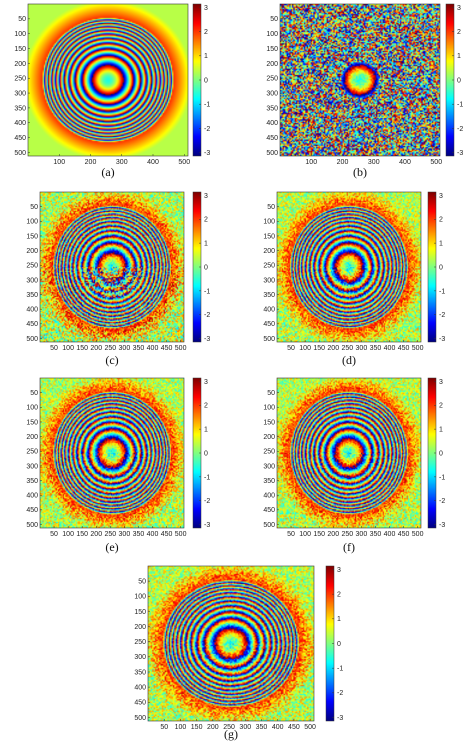 The image size is (474, 750). I want to click on colorbar-d, so click(432, 267).